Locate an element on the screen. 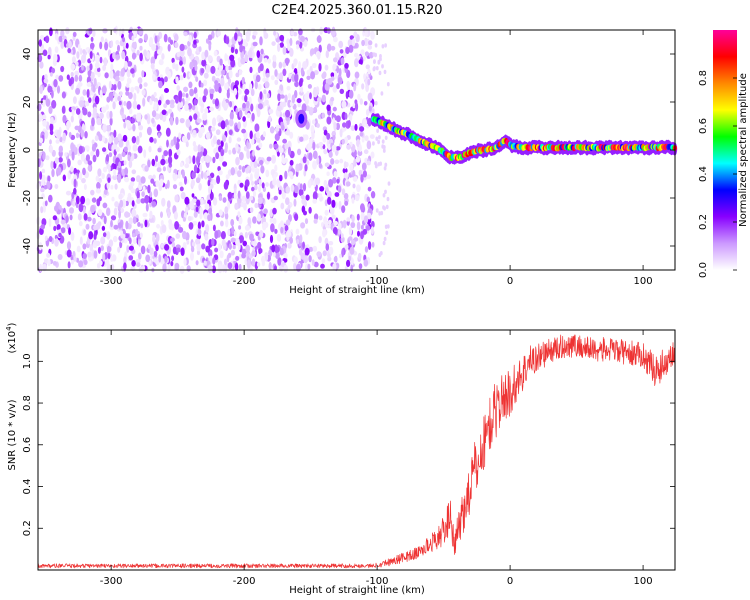 The image size is (750, 600). snr-xtick-label: -200 is located at coordinates (244, 581).